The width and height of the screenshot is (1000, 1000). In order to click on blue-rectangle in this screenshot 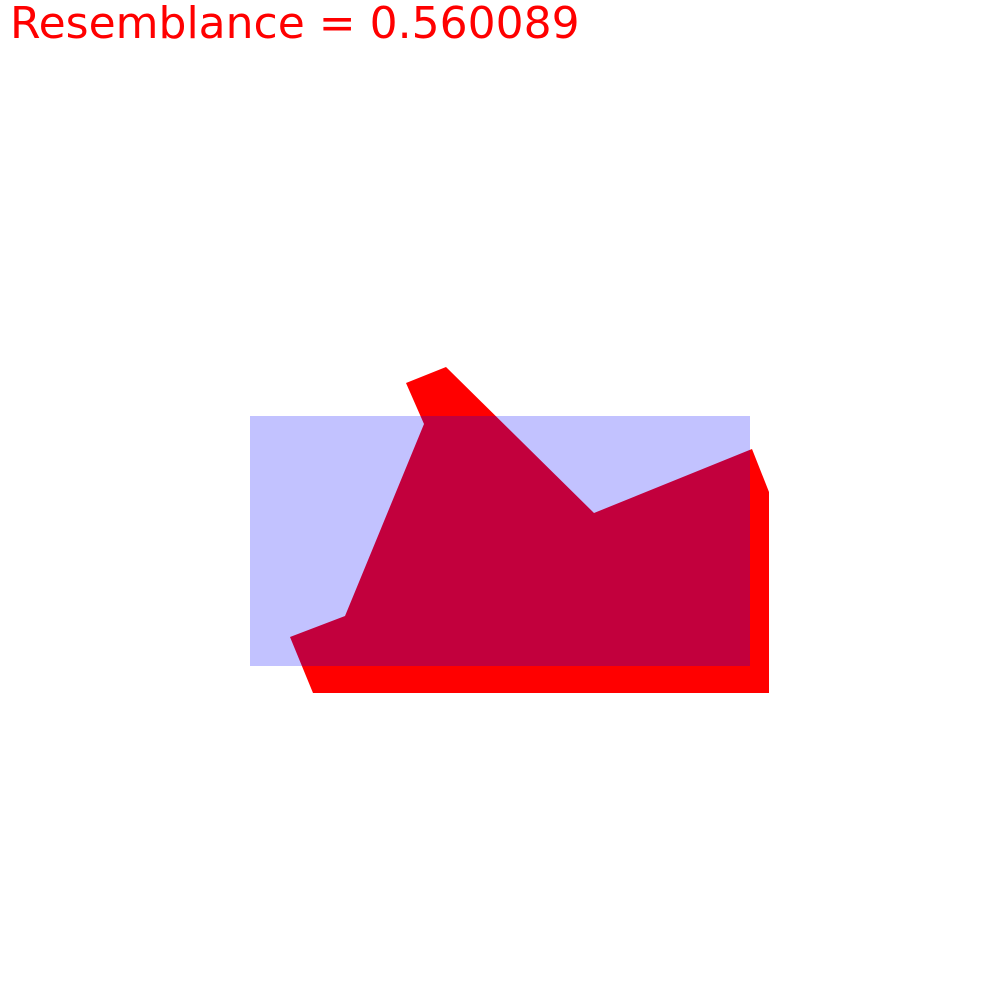, I will do `click(500, 541)`.